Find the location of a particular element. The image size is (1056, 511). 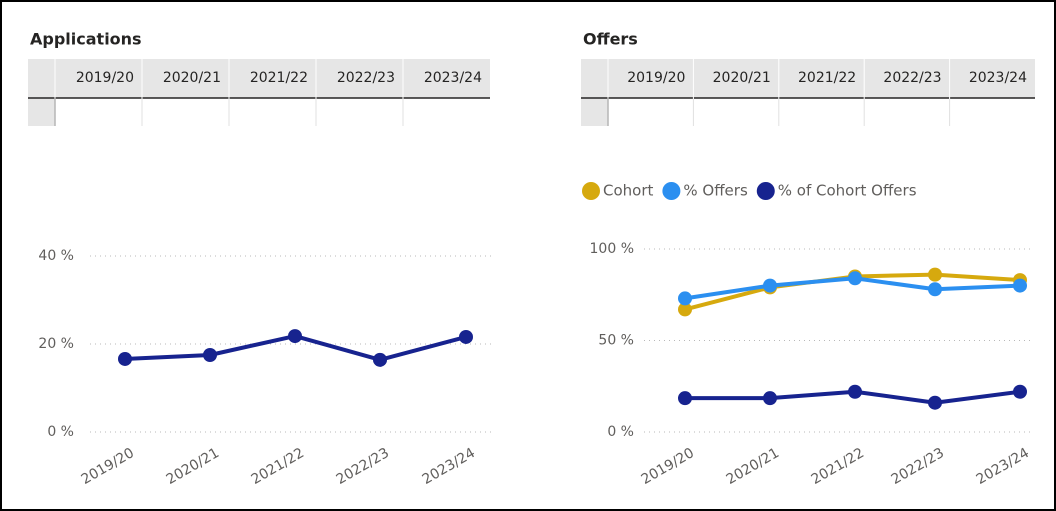

y-tick-label: 40 % is located at coordinates (56, 256).